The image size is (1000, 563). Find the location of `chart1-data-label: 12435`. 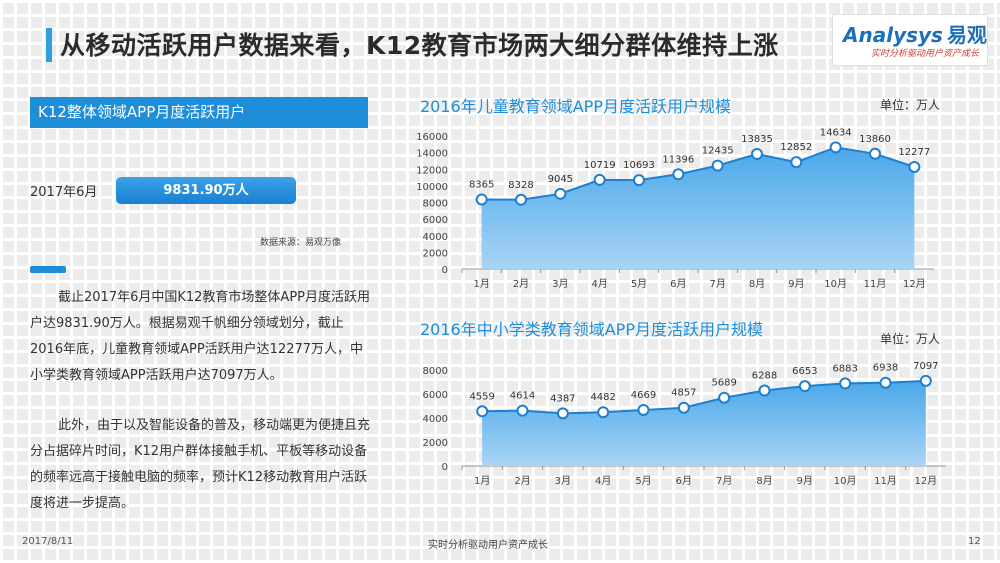

chart1-data-label: 12435 is located at coordinates (718, 151).